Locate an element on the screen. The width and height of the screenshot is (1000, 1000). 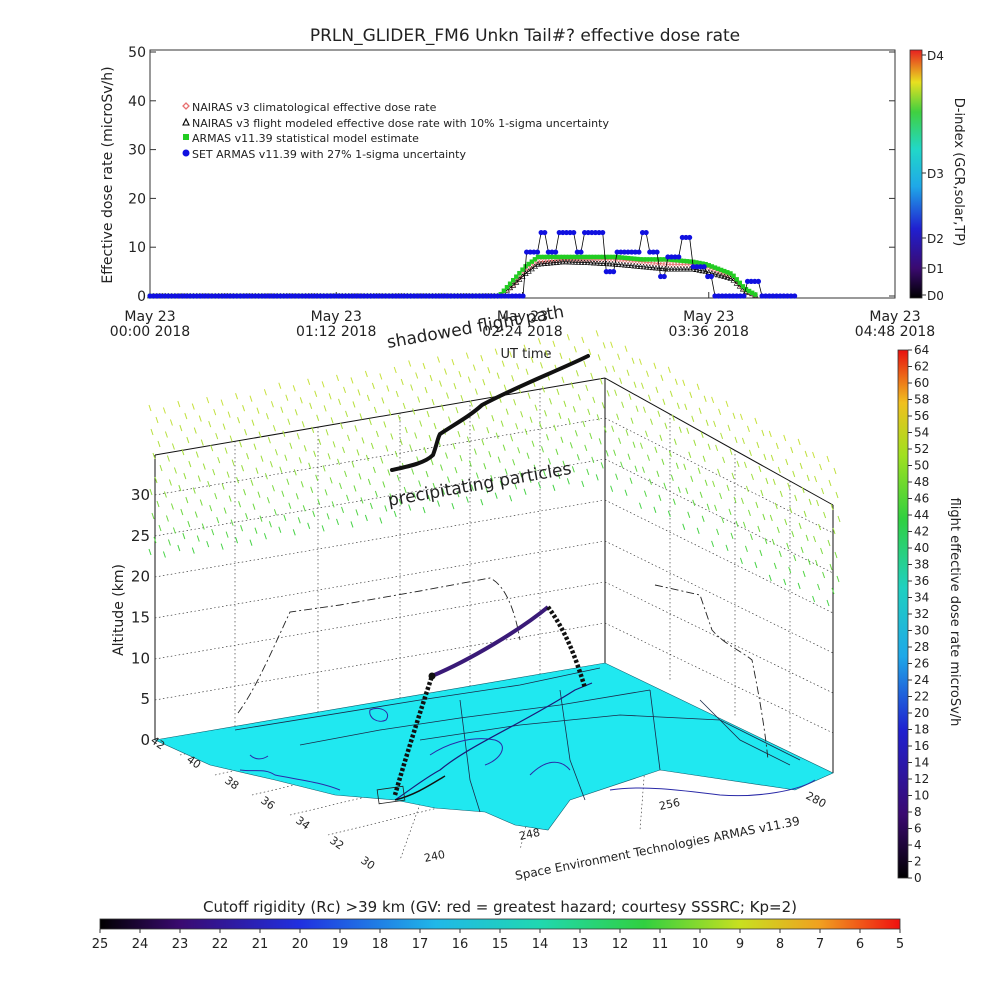
top-x-tick-label-time: 00:00 2018 is located at coordinates (150, 332).